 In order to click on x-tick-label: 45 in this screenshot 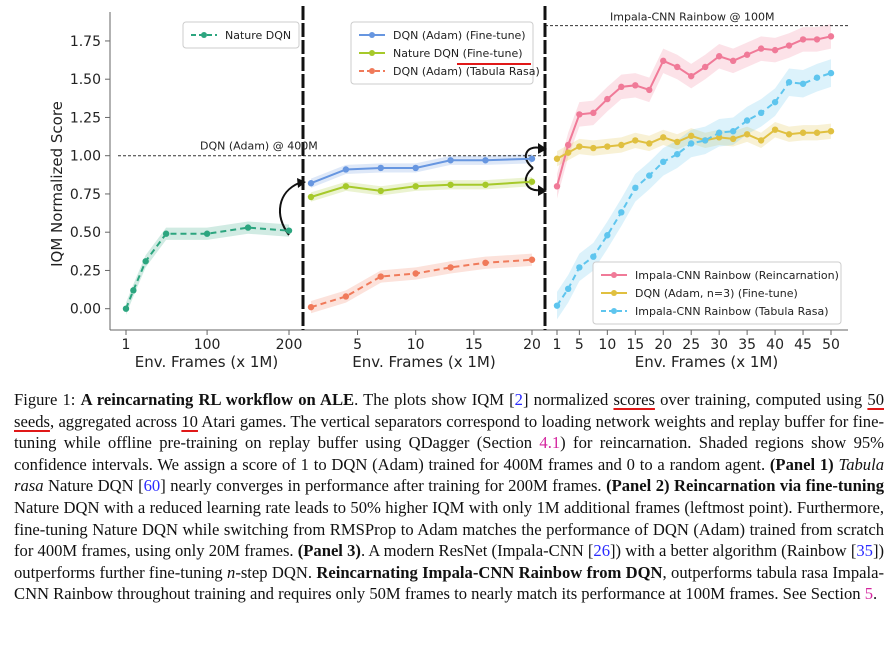, I will do `click(803, 345)`.